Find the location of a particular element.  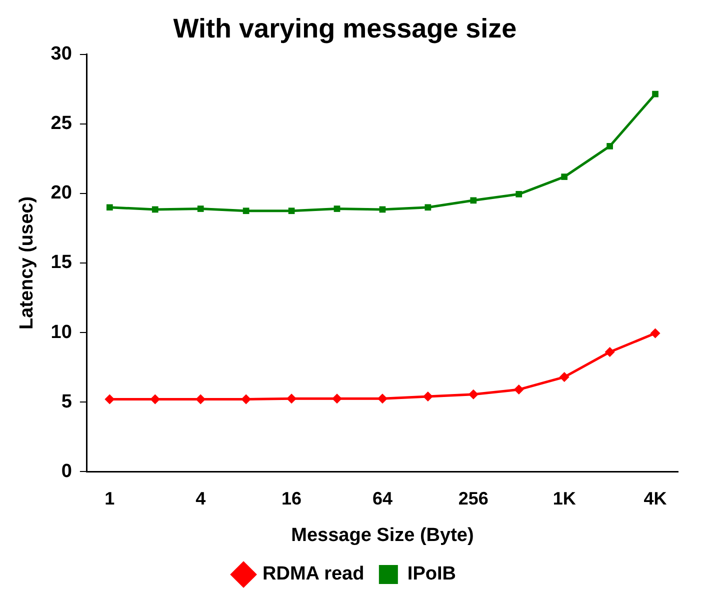

y-tick-label: 10 is located at coordinates (61, 332).